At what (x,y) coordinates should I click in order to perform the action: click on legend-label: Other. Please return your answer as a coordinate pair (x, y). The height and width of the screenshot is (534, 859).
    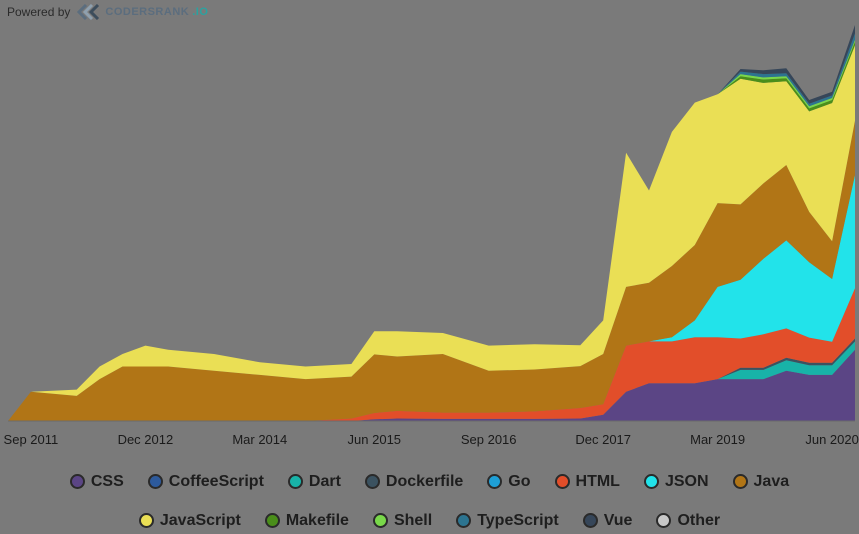
    Looking at the image, I should click on (699, 520).